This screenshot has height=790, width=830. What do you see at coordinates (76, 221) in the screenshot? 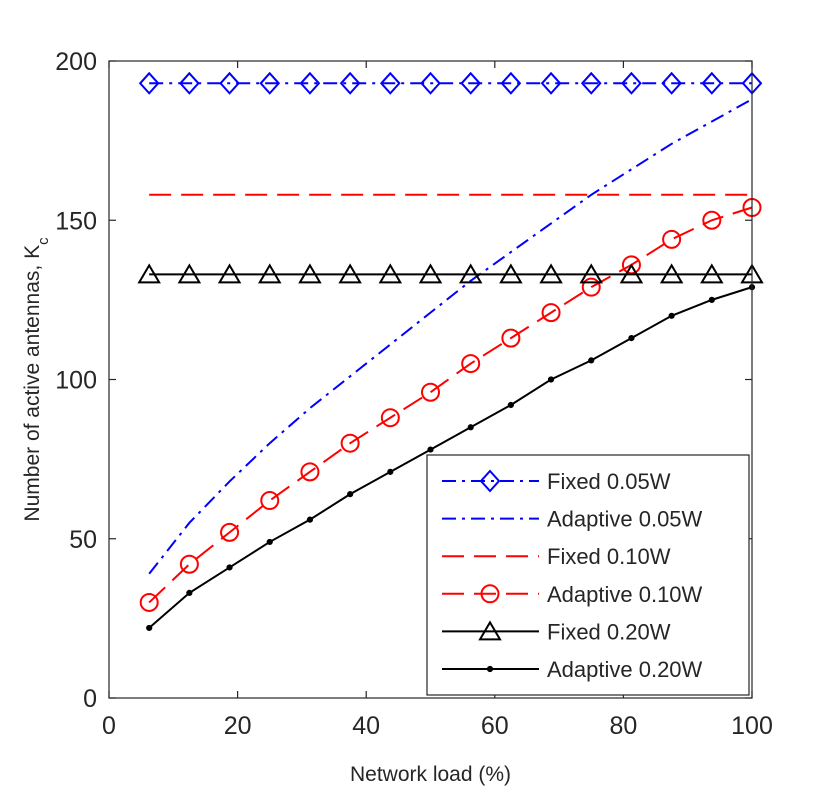
I see `y-tick-label: 150` at bounding box center [76, 221].